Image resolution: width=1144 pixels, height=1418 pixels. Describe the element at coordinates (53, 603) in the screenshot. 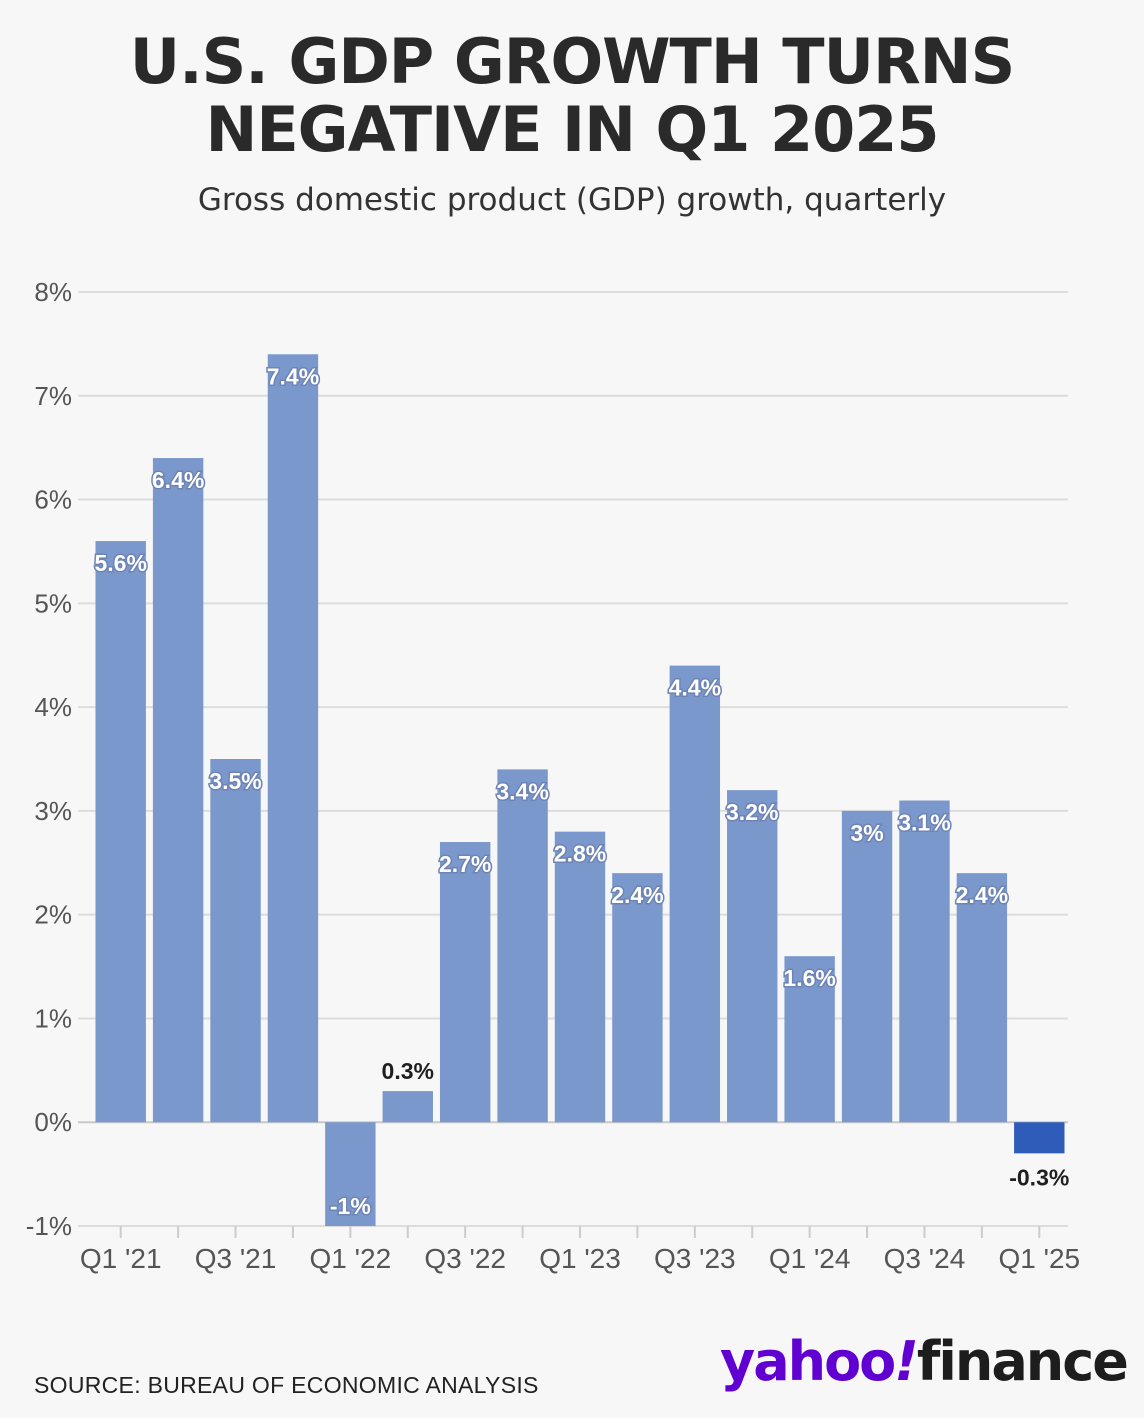

I see `y-tick-label: 5%` at that location.